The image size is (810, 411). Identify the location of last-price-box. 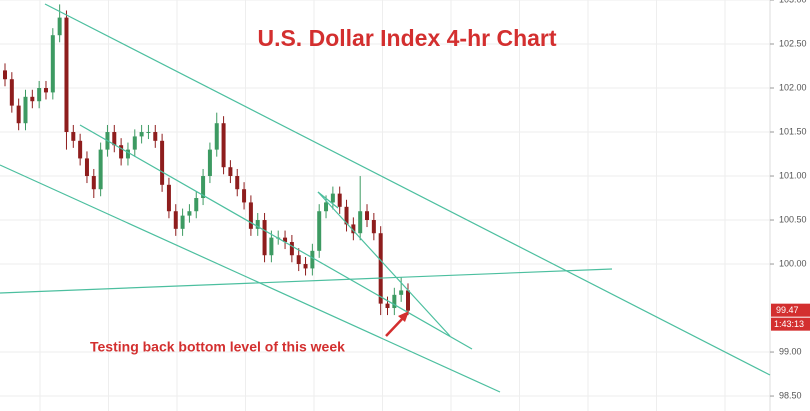
(790, 310).